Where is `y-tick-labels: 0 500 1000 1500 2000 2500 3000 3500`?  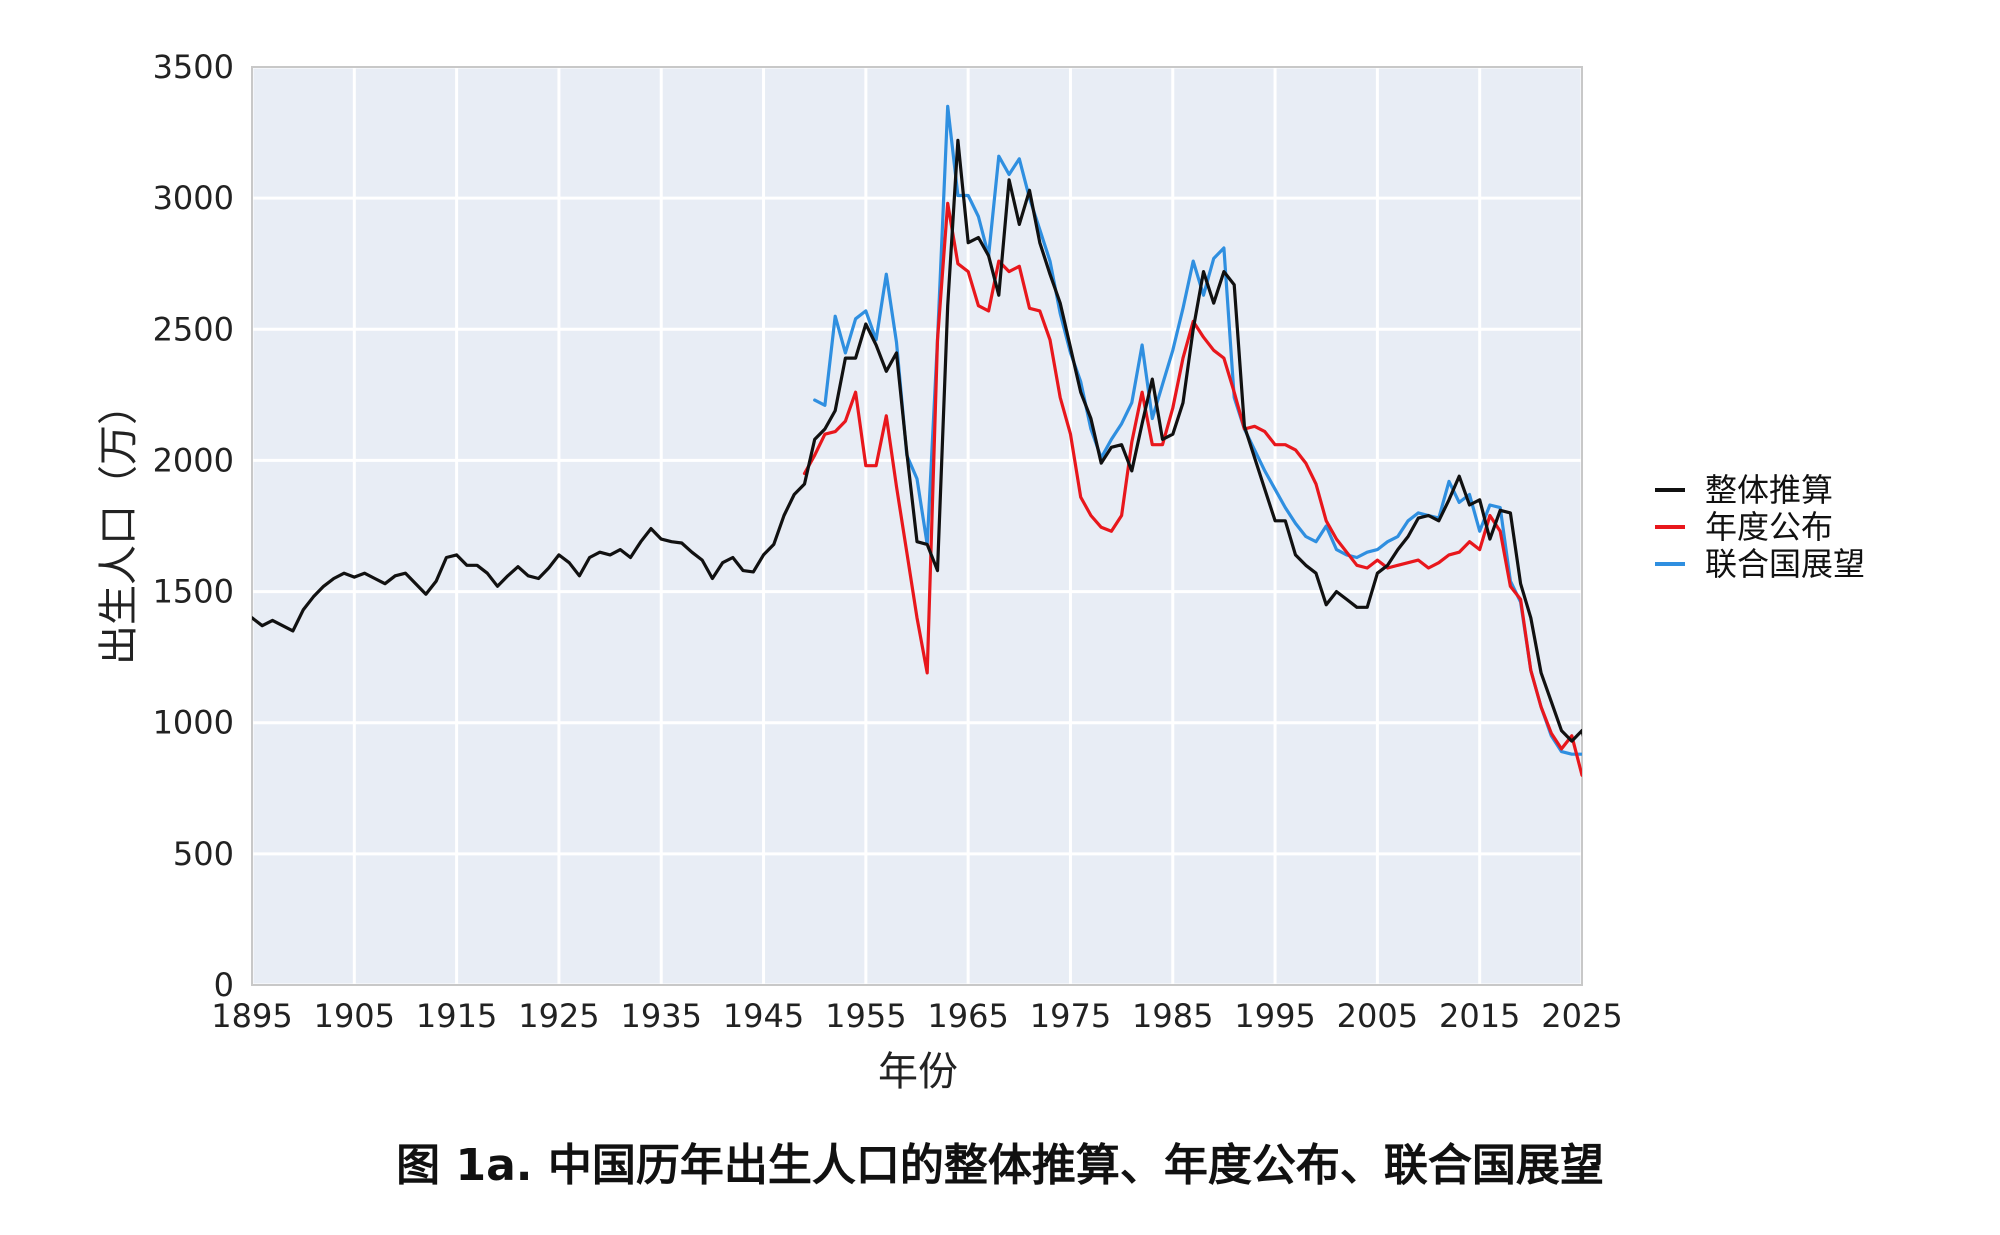 y-tick-labels: 0 500 1000 1500 2000 2500 3000 3500 is located at coordinates (193, 526).